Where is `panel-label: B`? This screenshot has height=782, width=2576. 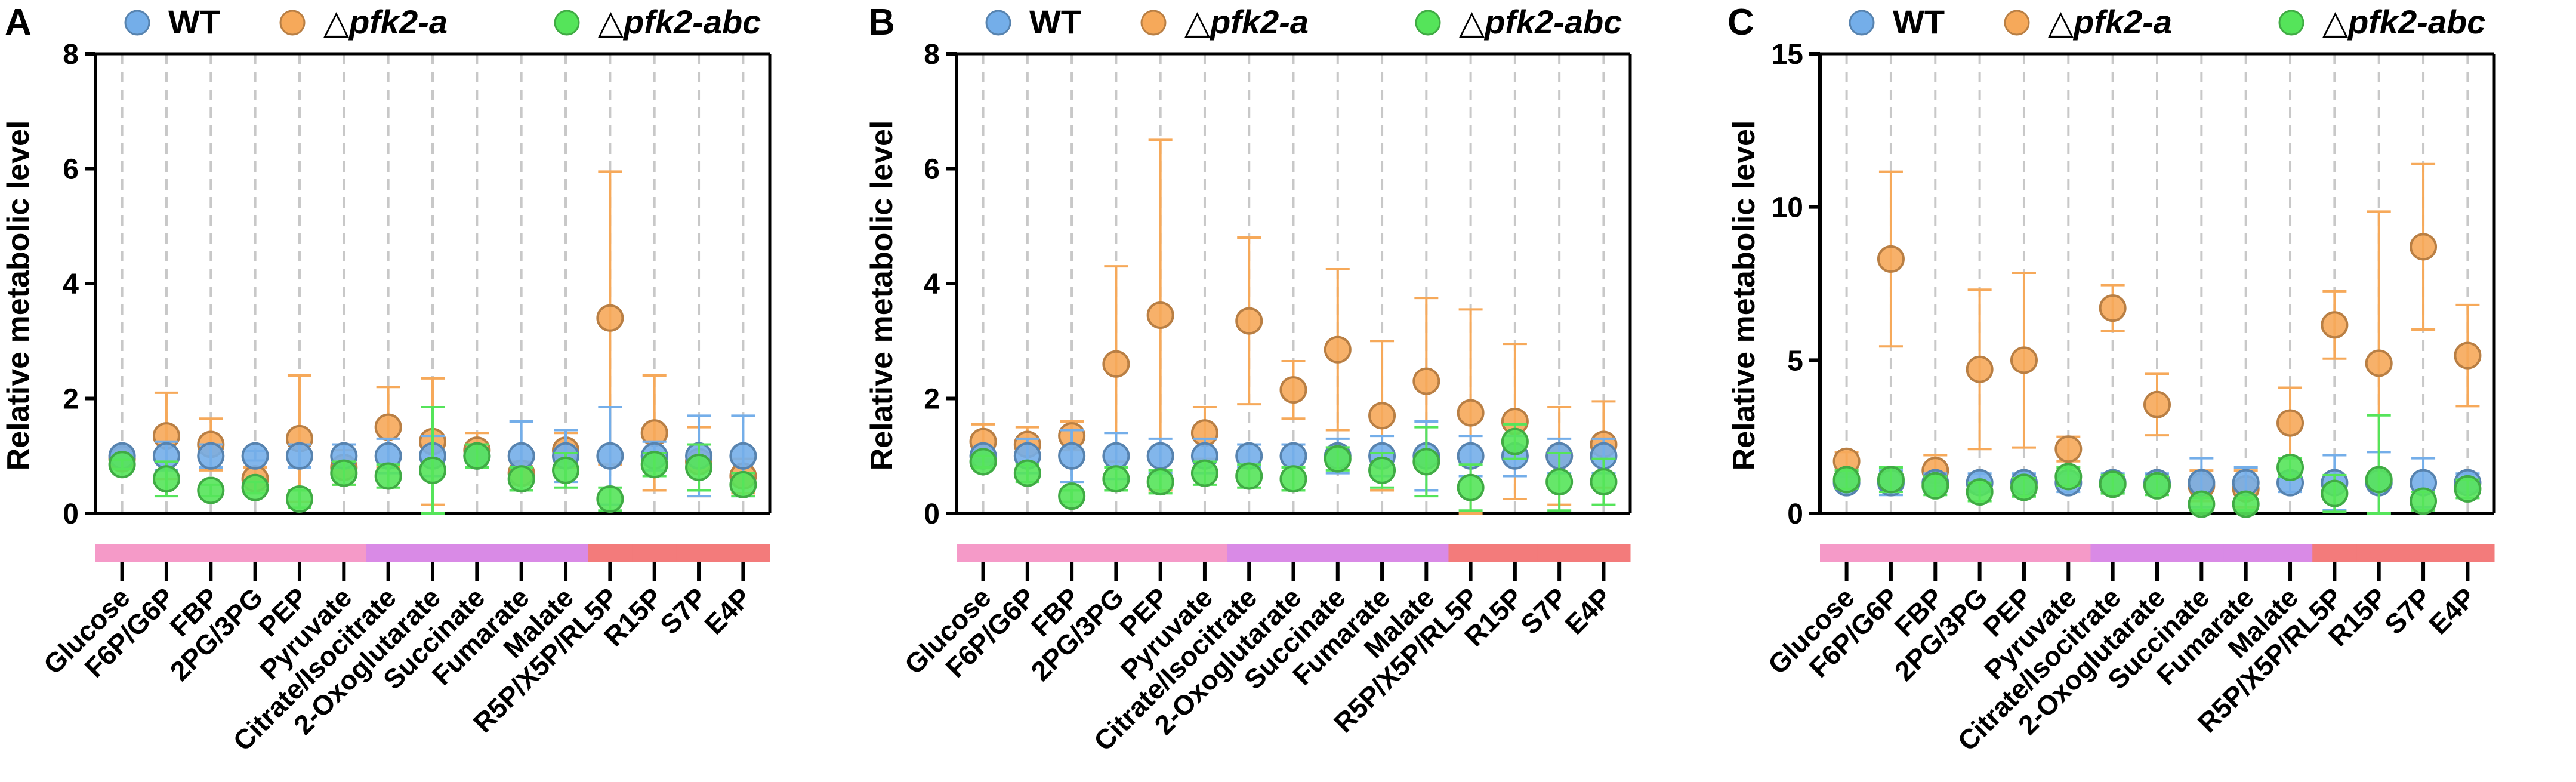
panel-label: B is located at coordinates (882, 22).